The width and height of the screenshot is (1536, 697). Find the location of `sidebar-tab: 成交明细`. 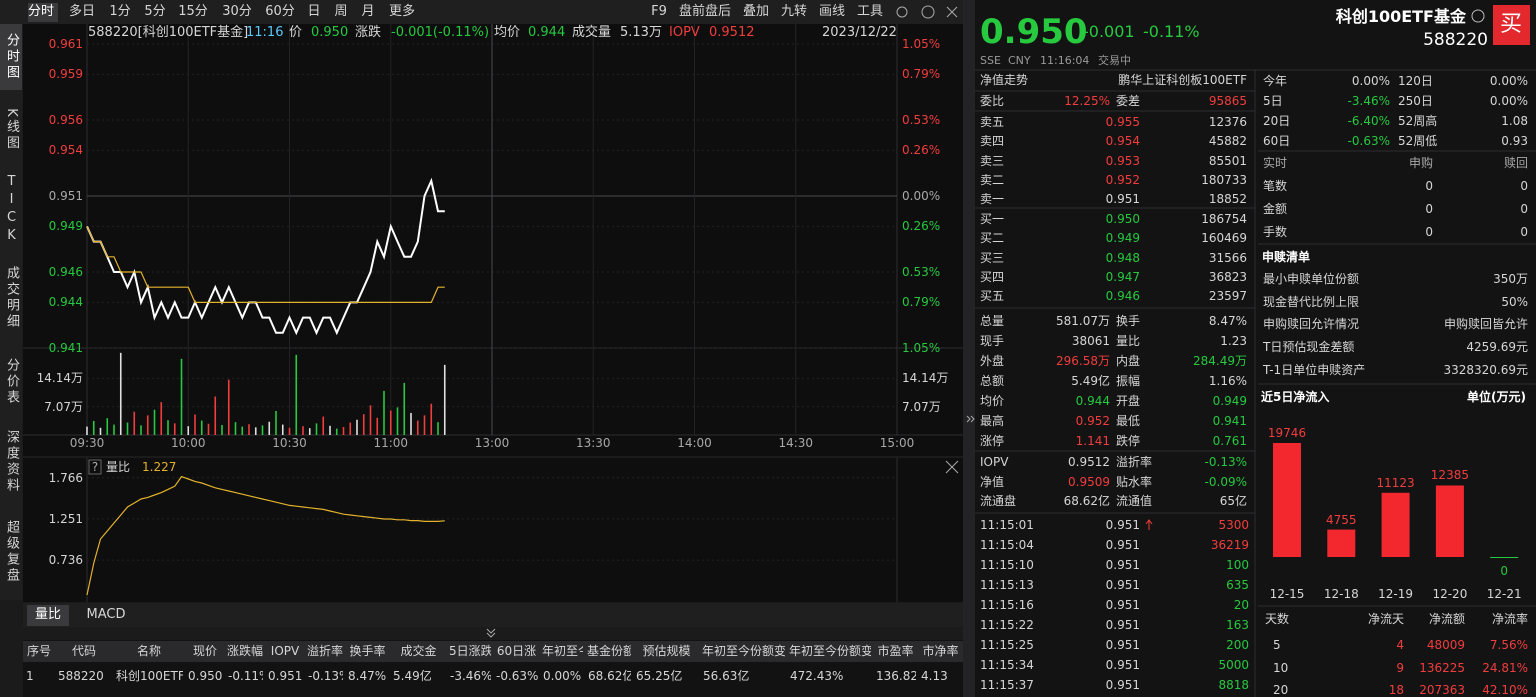

sidebar-tab: 成交明细 is located at coordinates (11, 298).